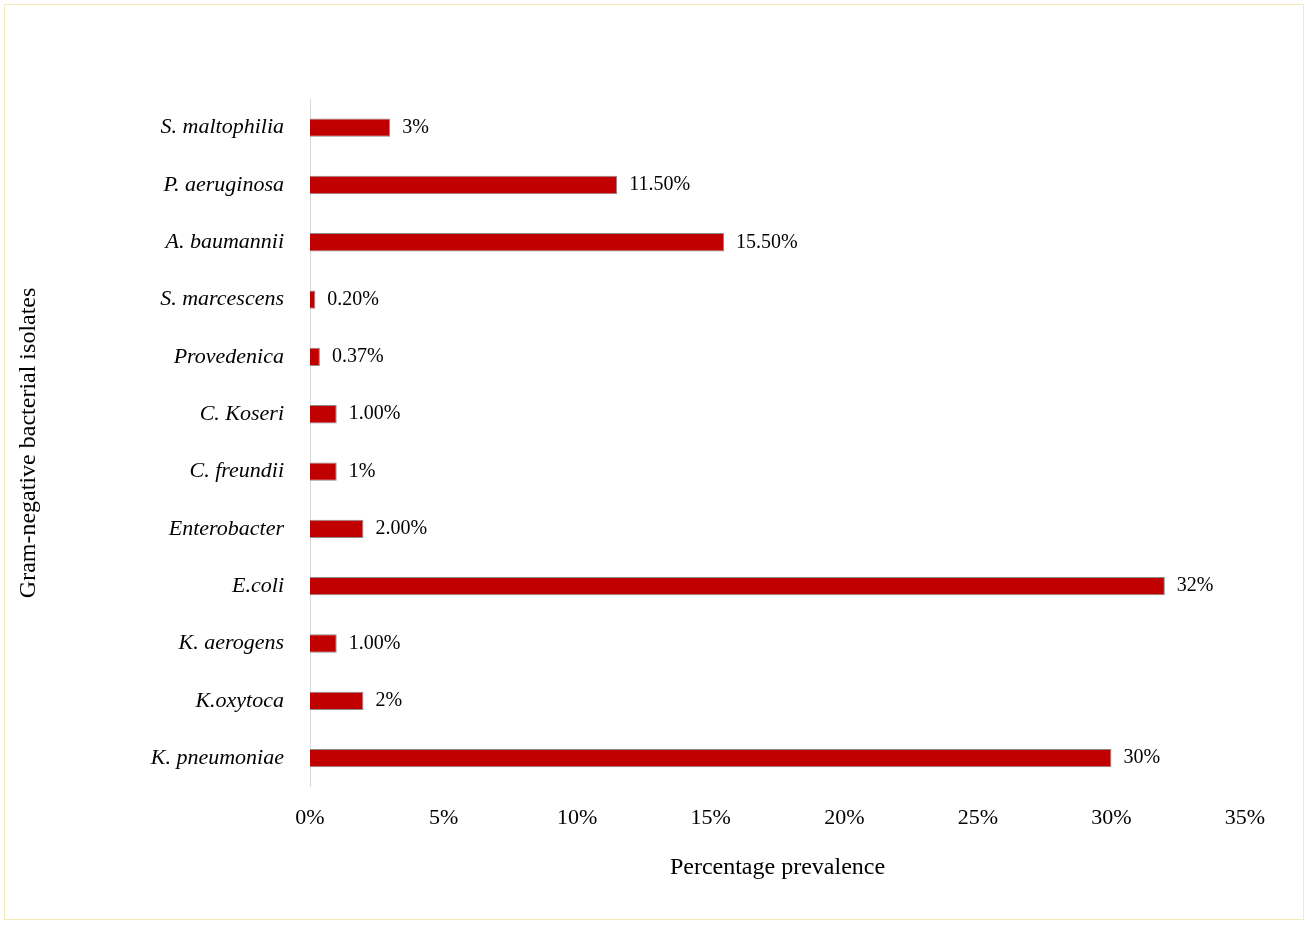 The image size is (1310, 926). What do you see at coordinates (415, 125) in the screenshot?
I see `data-label: 3%` at bounding box center [415, 125].